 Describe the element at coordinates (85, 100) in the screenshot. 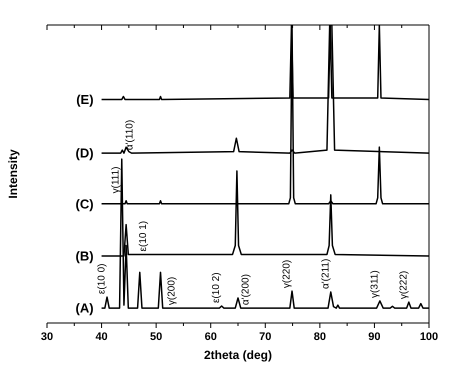

I see `series-label: (E)` at that location.